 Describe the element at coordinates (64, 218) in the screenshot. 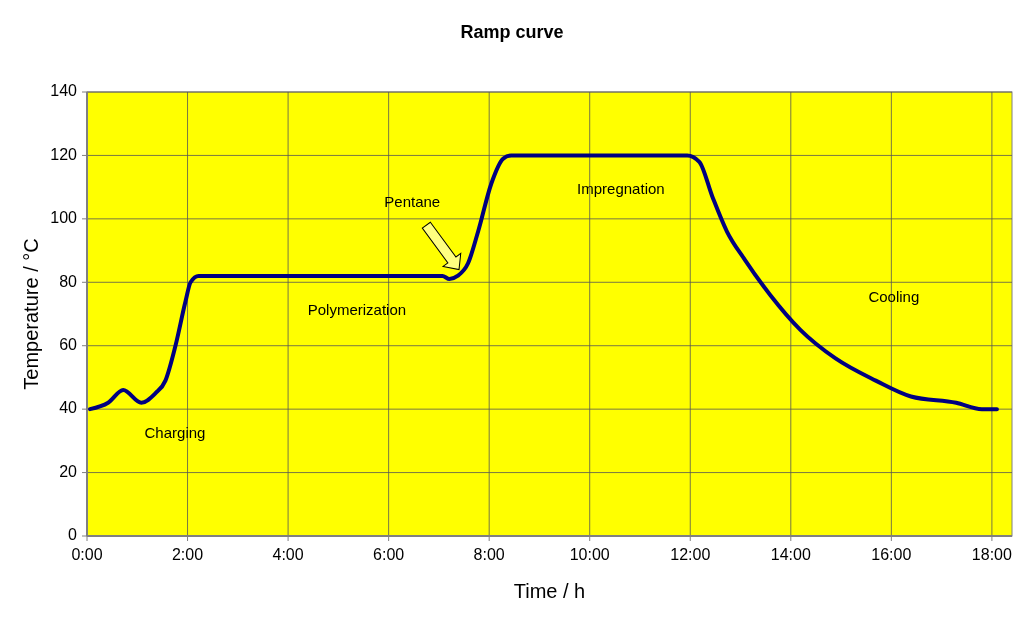

I see `y-tick-label: 100` at that location.